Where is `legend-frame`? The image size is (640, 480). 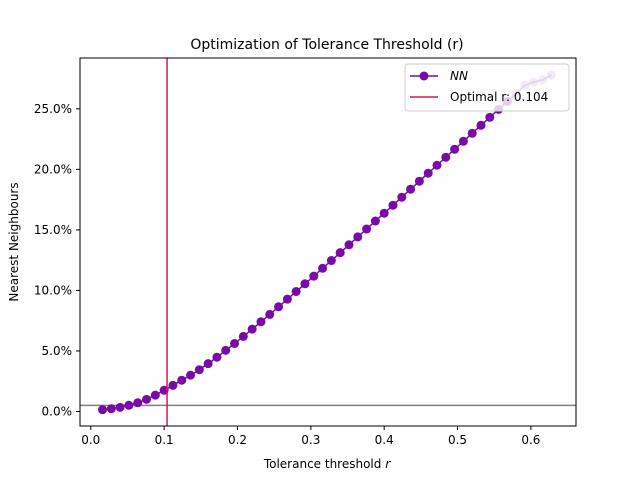
legend-frame is located at coordinates (487, 87).